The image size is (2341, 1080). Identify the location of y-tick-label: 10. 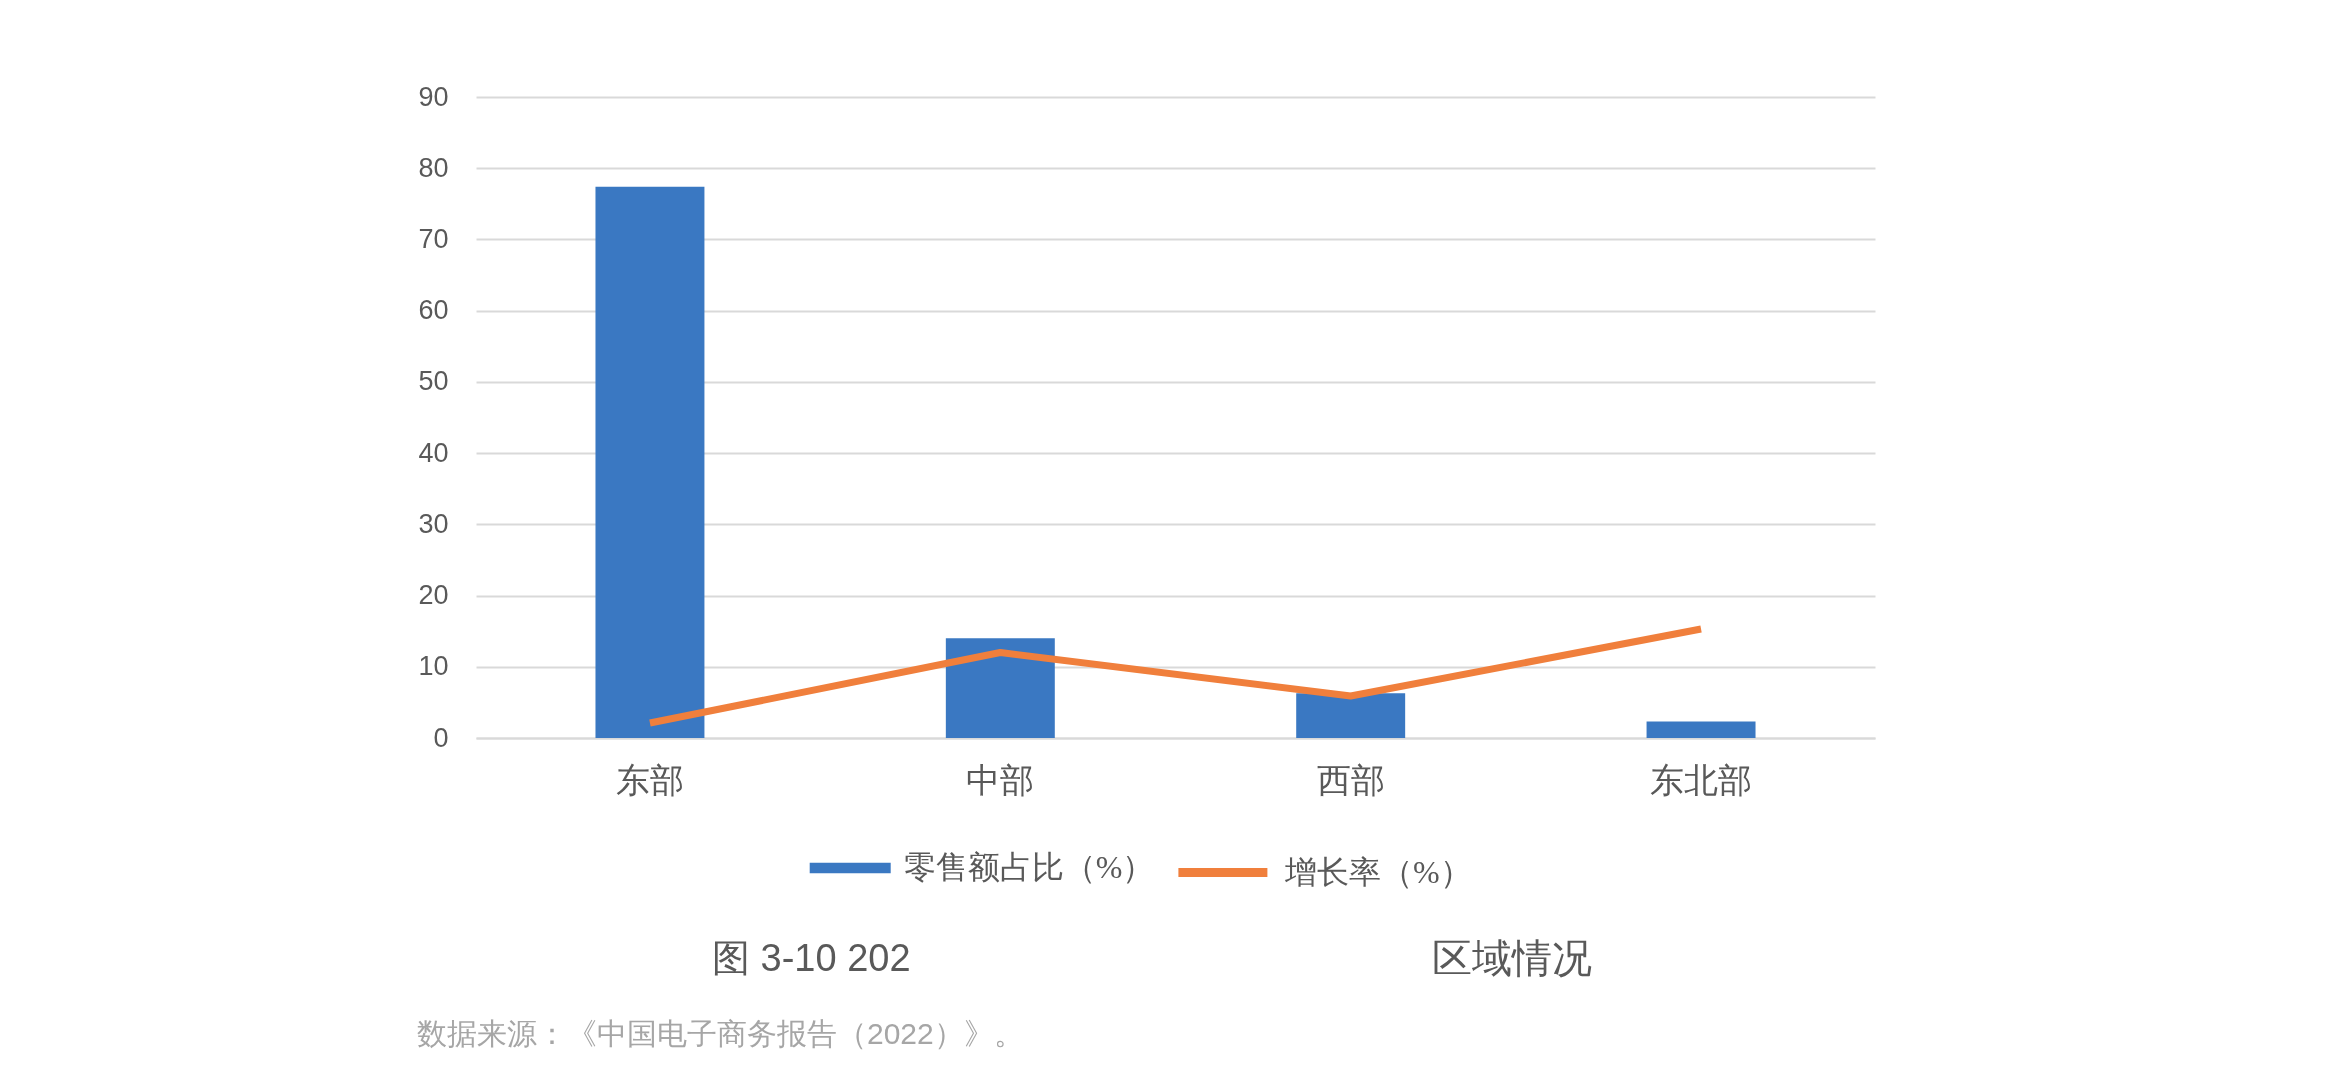
(433, 666).